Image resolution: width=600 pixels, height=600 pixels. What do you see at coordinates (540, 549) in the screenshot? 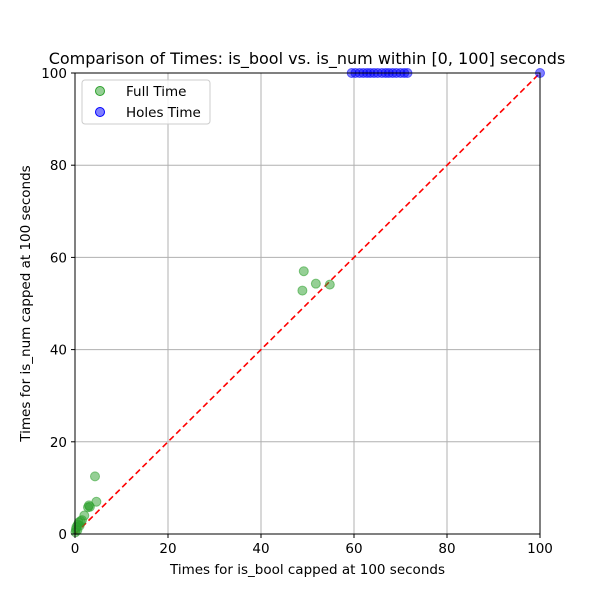
I see `x-tick-label: 100` at bounding box center [540, 549].